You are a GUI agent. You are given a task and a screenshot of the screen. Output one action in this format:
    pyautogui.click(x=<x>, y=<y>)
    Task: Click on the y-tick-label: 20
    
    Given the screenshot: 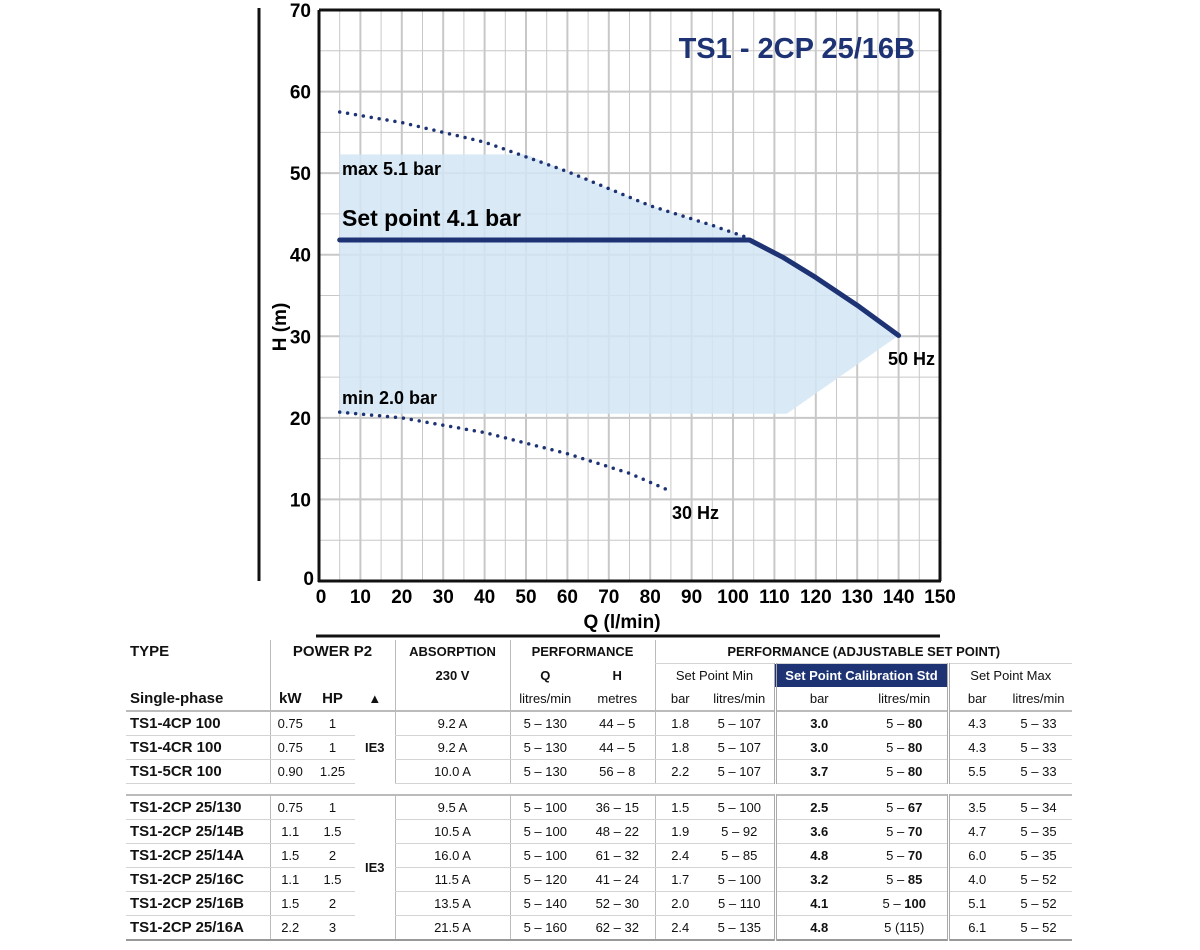 What is the action you would take?
    pyautogui.click(x=300, y=419)
    